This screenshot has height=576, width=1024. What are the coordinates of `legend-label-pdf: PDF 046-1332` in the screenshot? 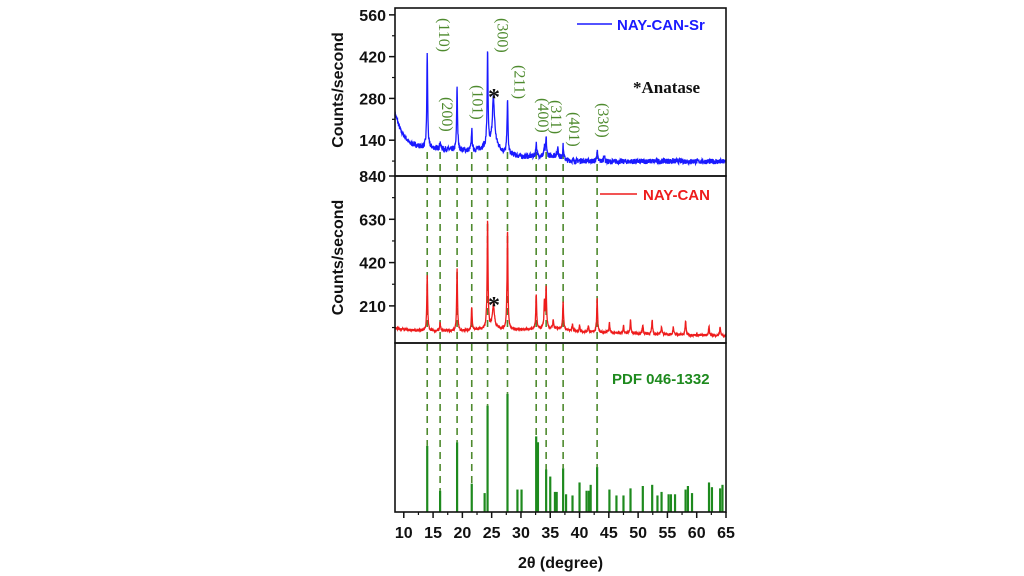 It's located at (661, 379).